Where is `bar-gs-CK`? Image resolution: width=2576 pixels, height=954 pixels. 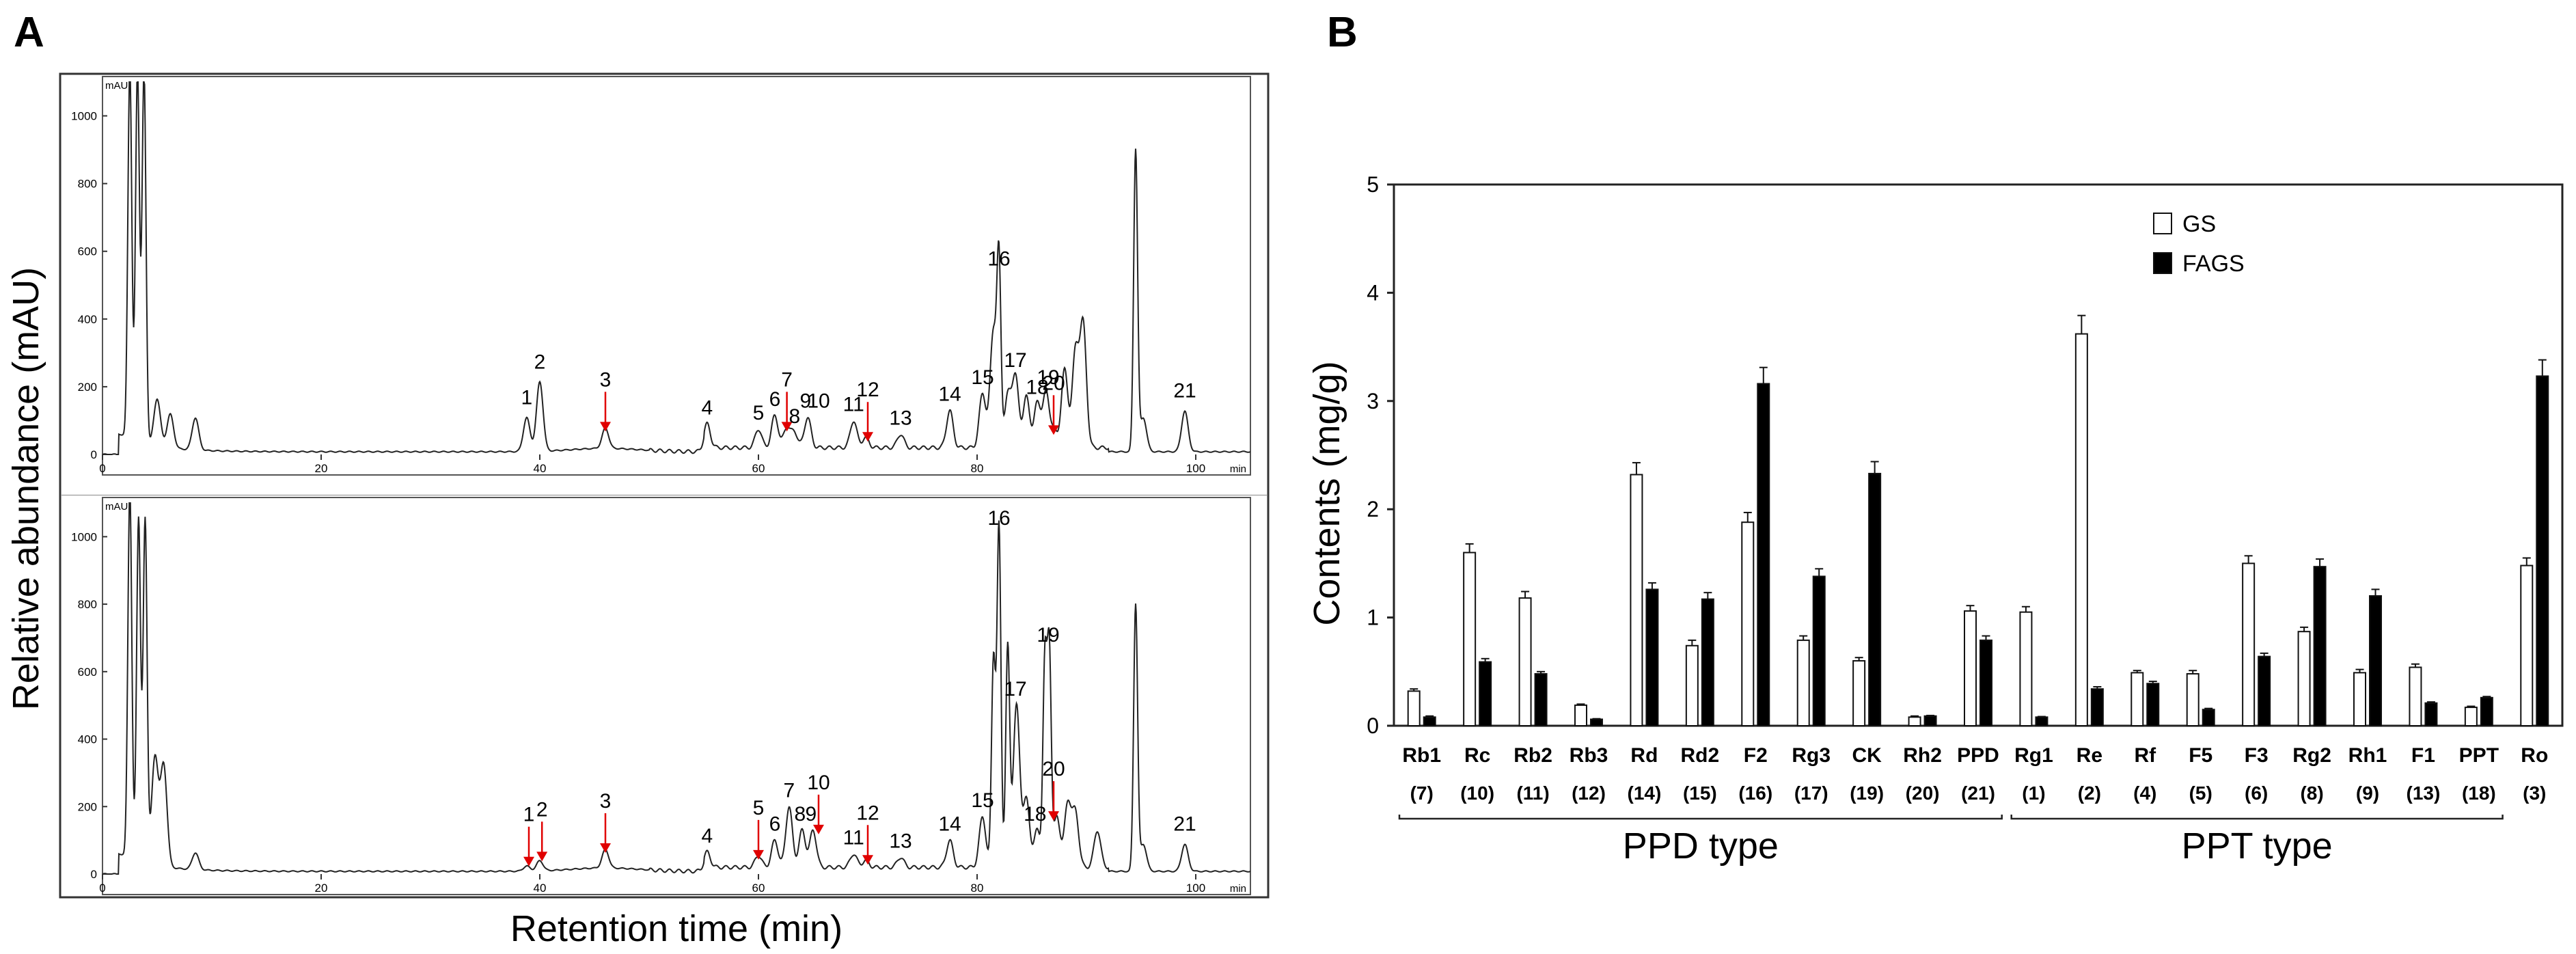 bar-gs-CK is located at coordinates (1859, 693).